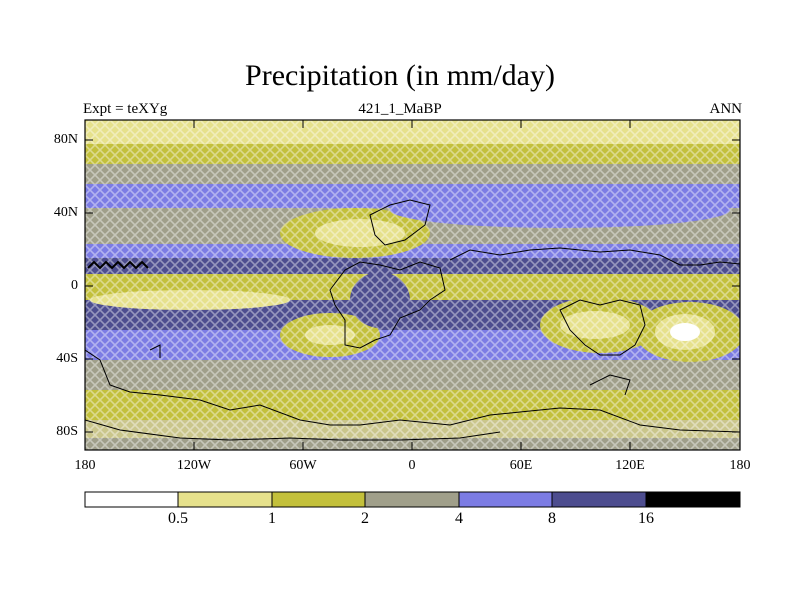 The width and height of the screenshot is (800, 600). Describe the element at coordinates (125, 109) in the screenshot. I see `experiment-label: Expt = teXYg` at that location.